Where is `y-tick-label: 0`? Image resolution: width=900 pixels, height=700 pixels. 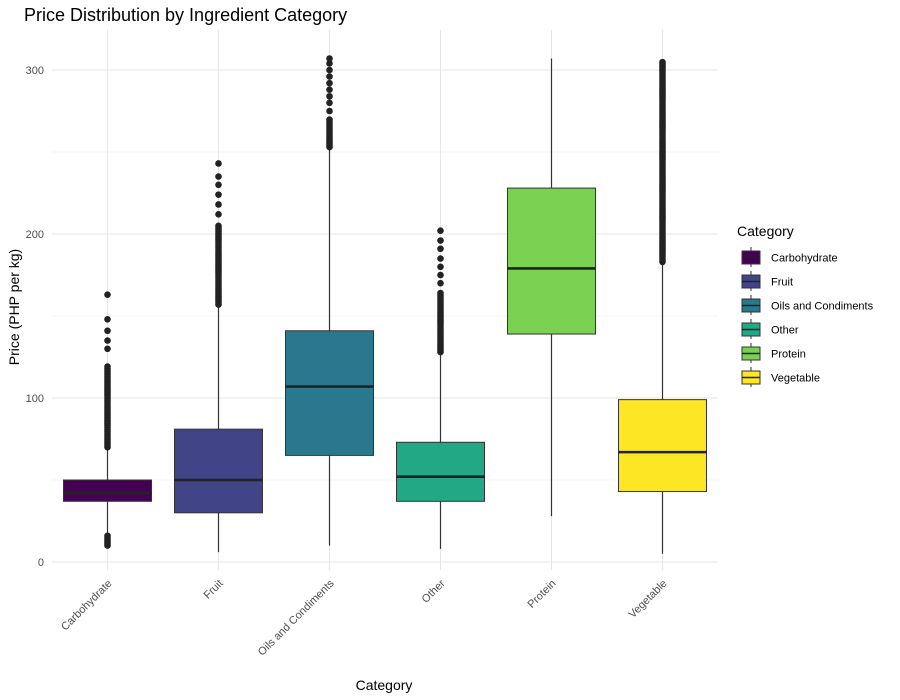
y-tick-label: 0 is located at coordinates (41, 563).